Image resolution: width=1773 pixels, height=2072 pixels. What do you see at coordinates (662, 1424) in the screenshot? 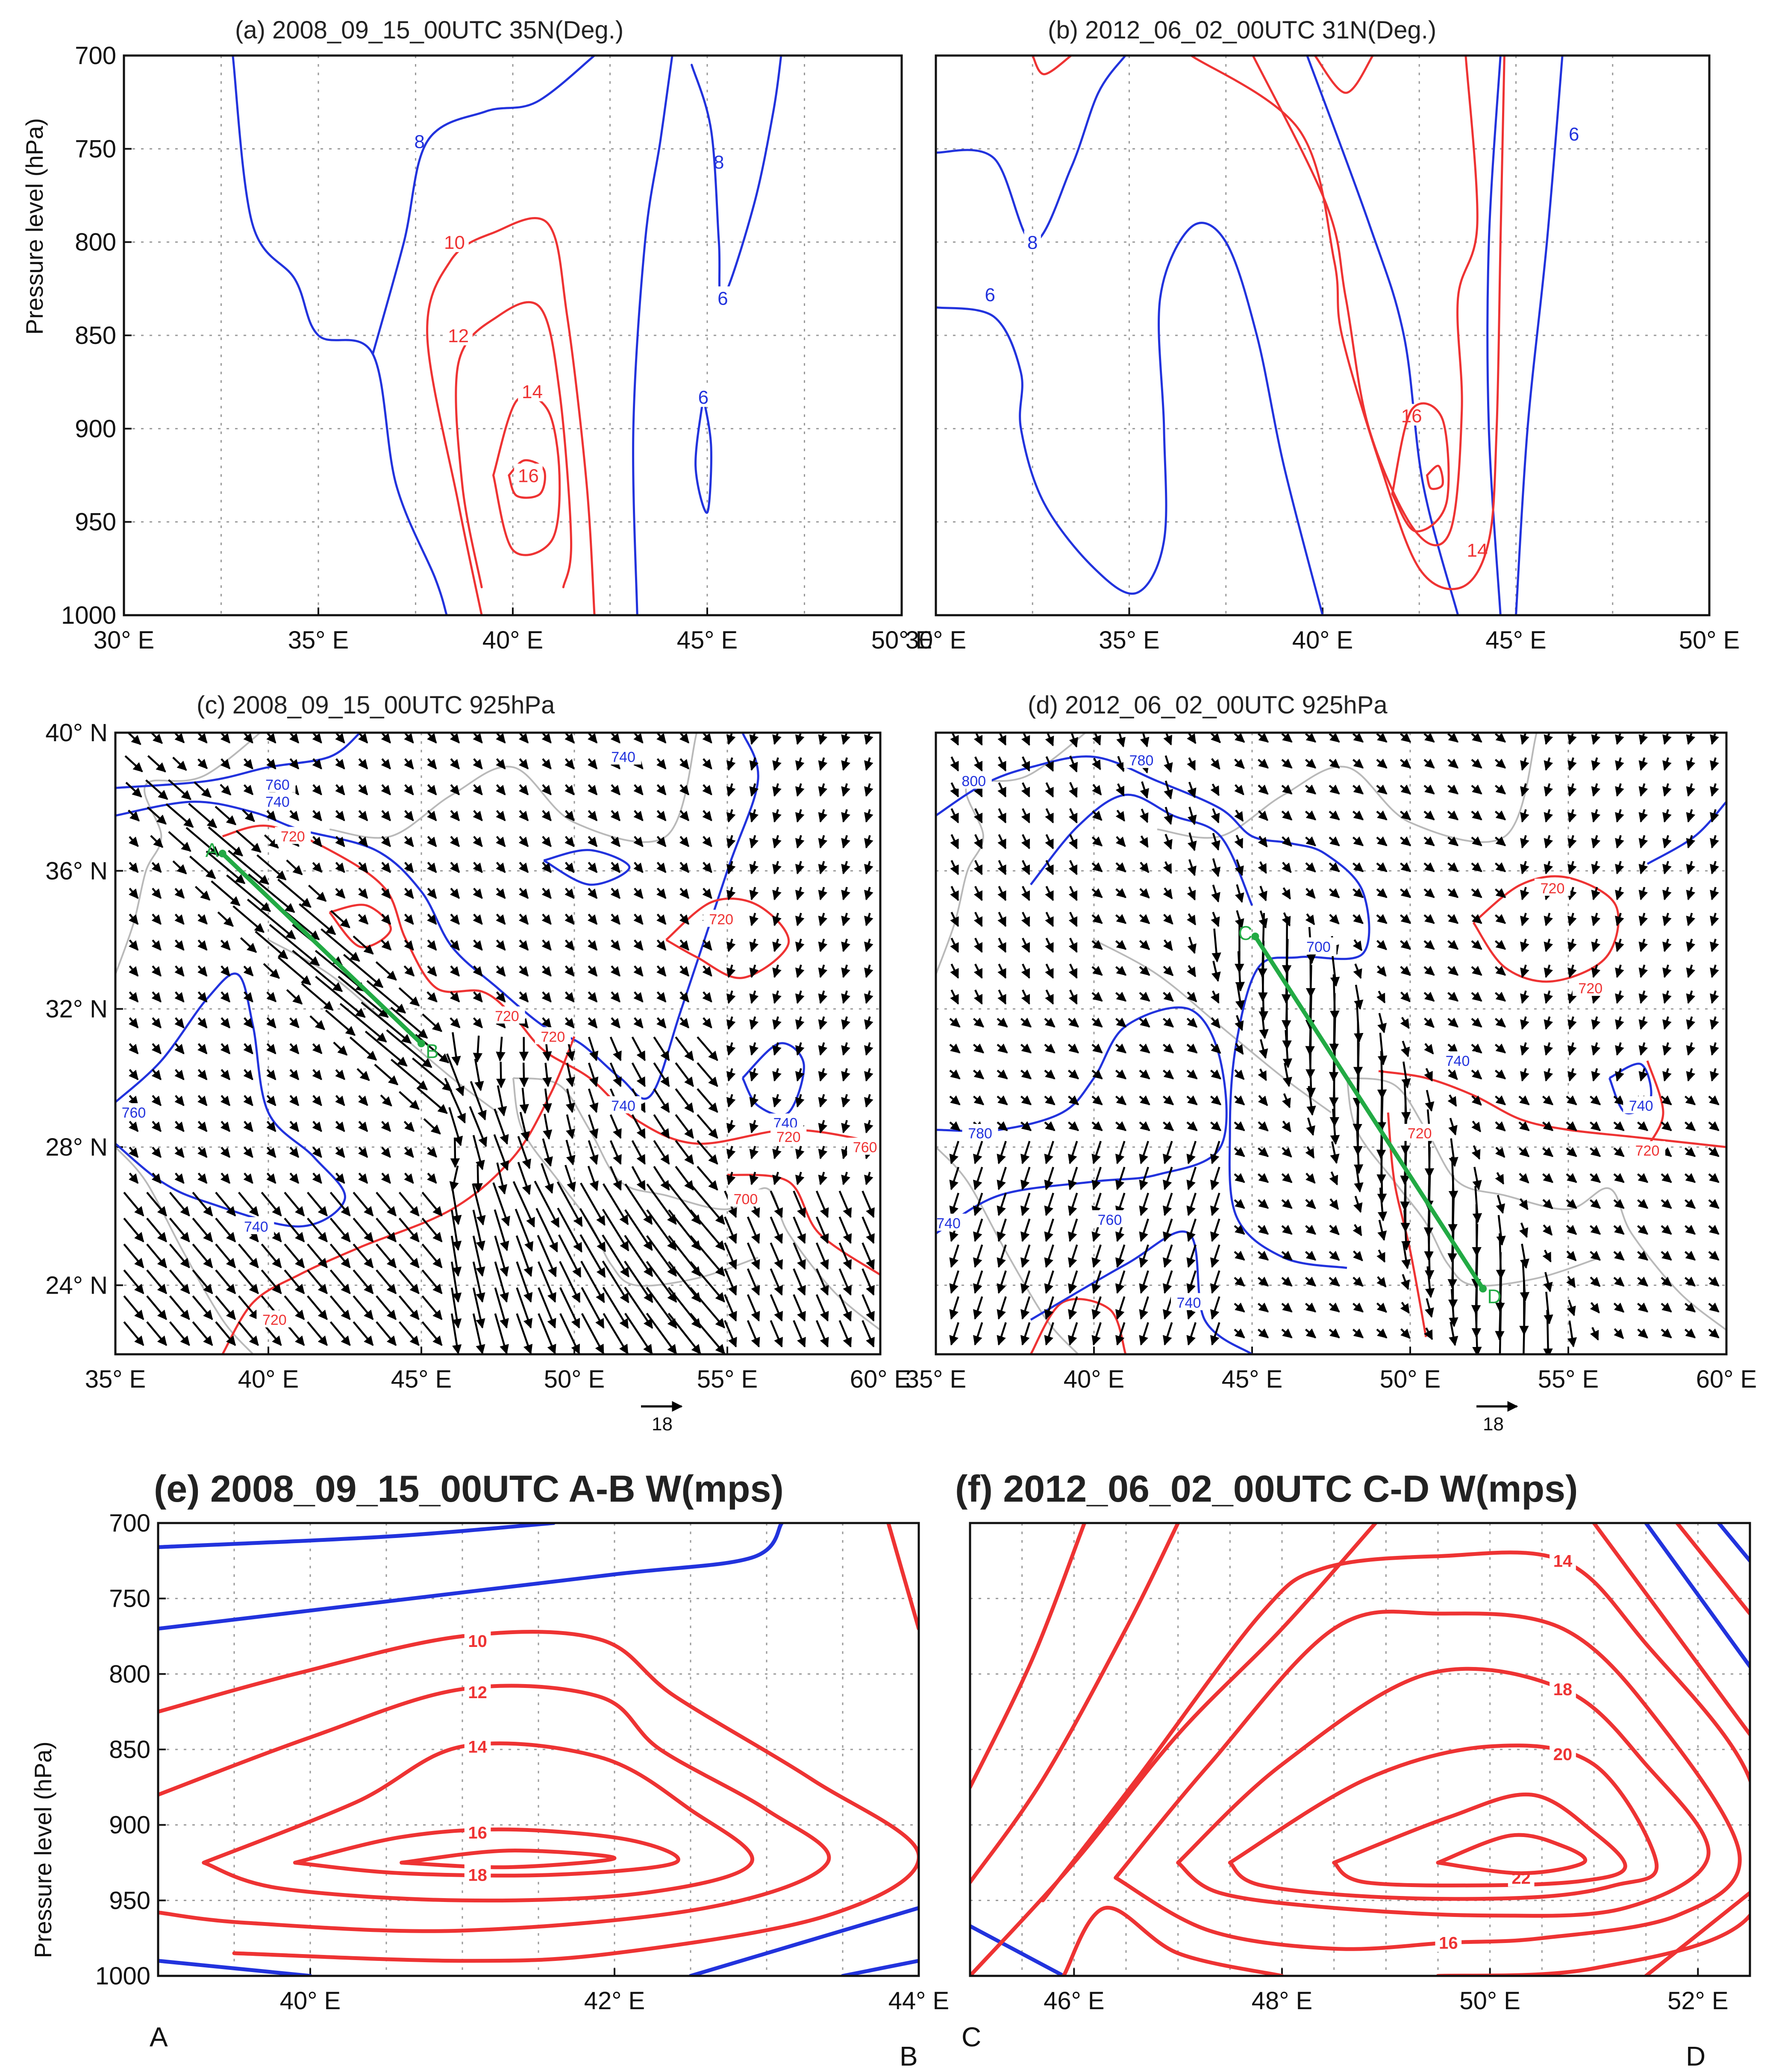
I see `vector-scale-c-label: 18` at bounding box center [662, 1424].